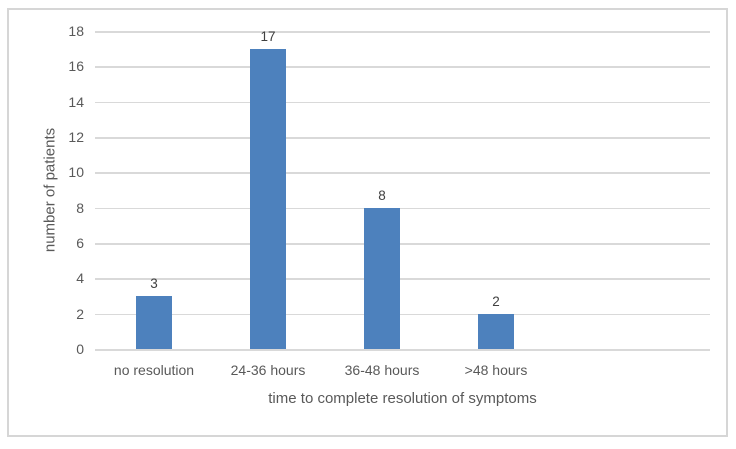 This screenshot has height=449, width=736. I want to click on bar-value-label: 17, so click(268, 36).